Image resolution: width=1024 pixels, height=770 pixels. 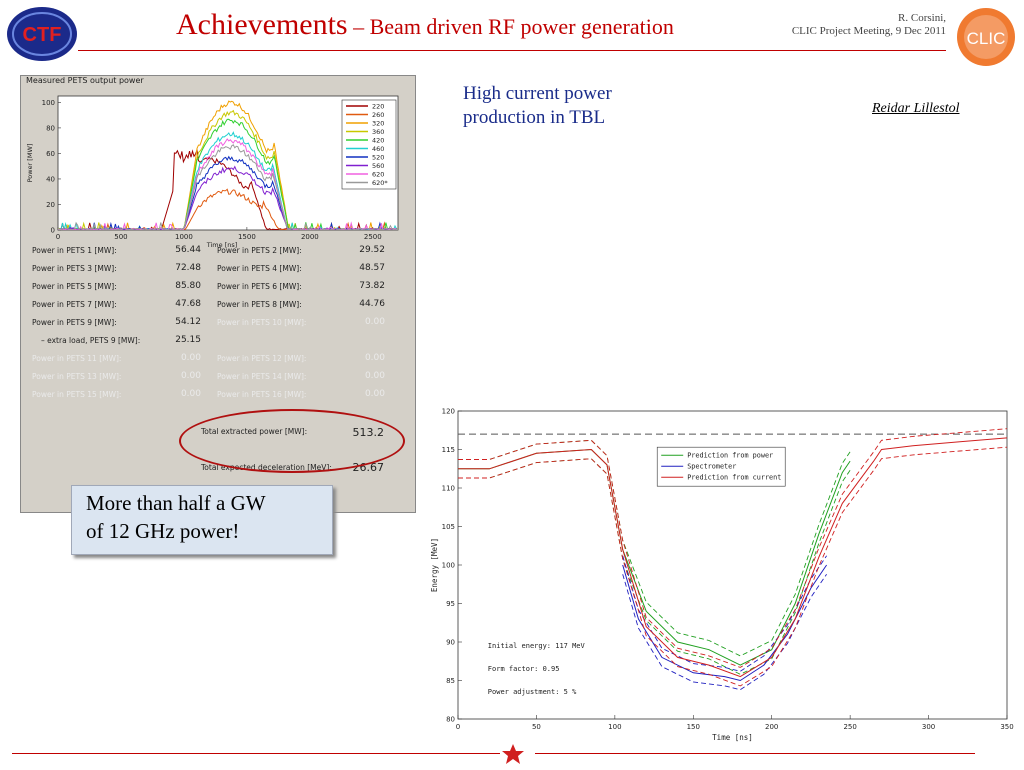 What do you see at coordinates (74, 268) in the screenshot?
I see `pets-row-label: Power in PETS 3 [MW]:` at bounding box center [74, 268].